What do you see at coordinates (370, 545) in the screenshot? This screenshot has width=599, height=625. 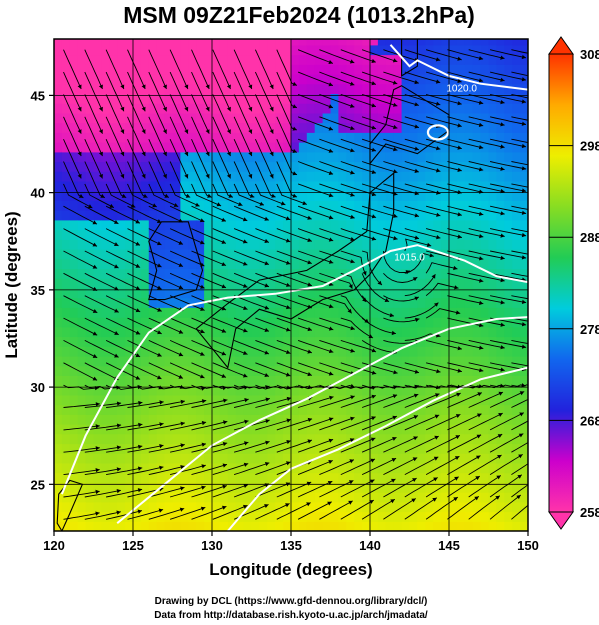 I see `x-tick-label: 140` at bounding box center [370, 545].